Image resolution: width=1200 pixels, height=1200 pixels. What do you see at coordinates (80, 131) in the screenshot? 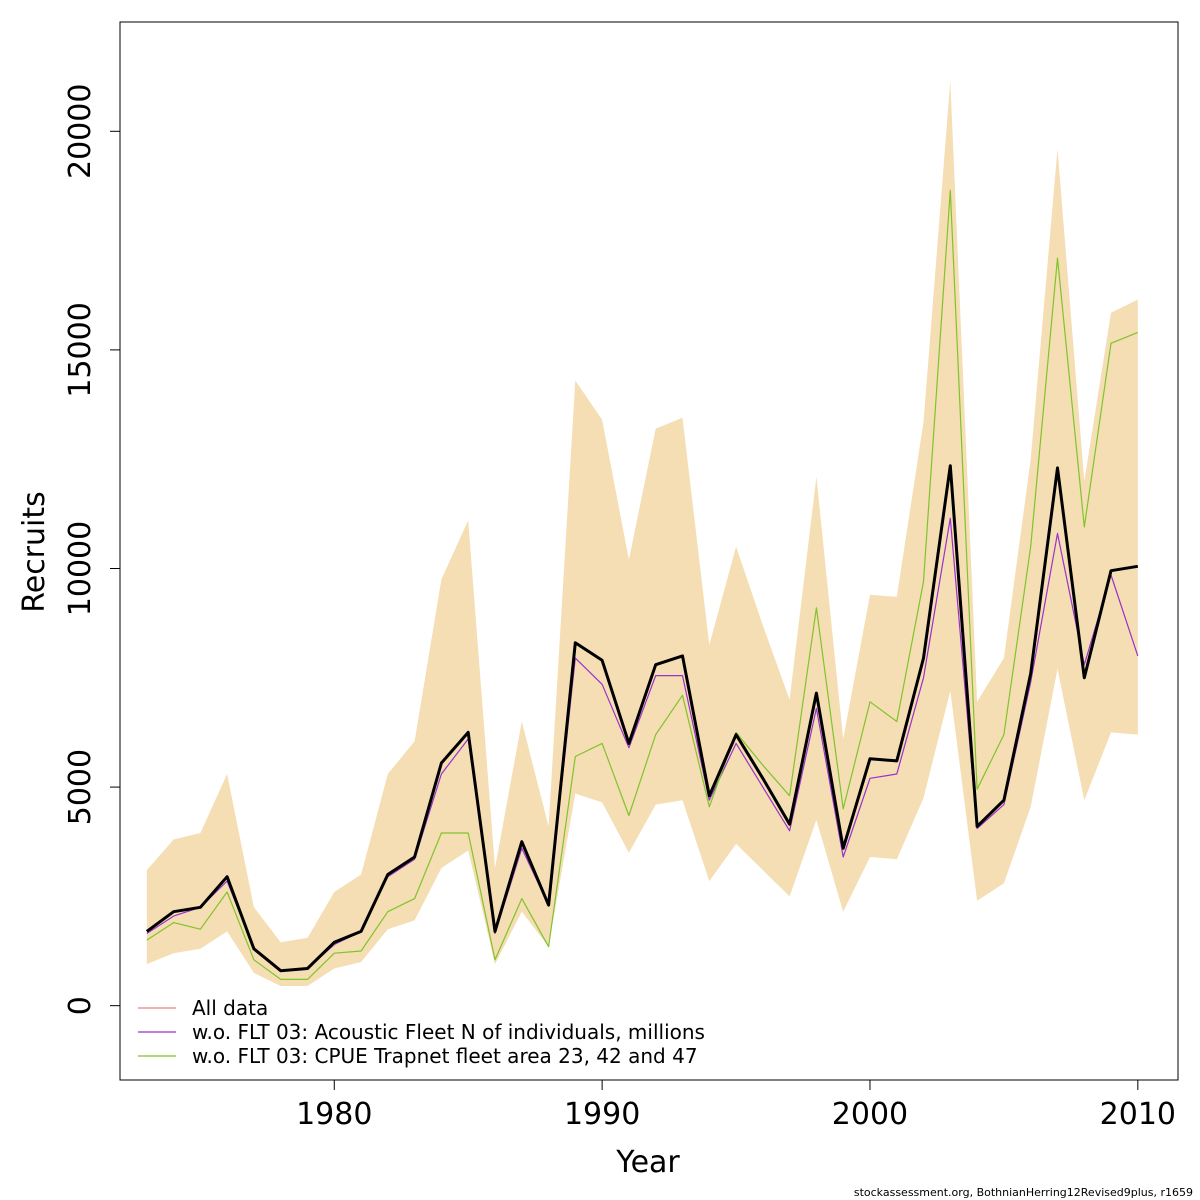
I see `y-tick-label: 20000` at bounding box center [80, 131].